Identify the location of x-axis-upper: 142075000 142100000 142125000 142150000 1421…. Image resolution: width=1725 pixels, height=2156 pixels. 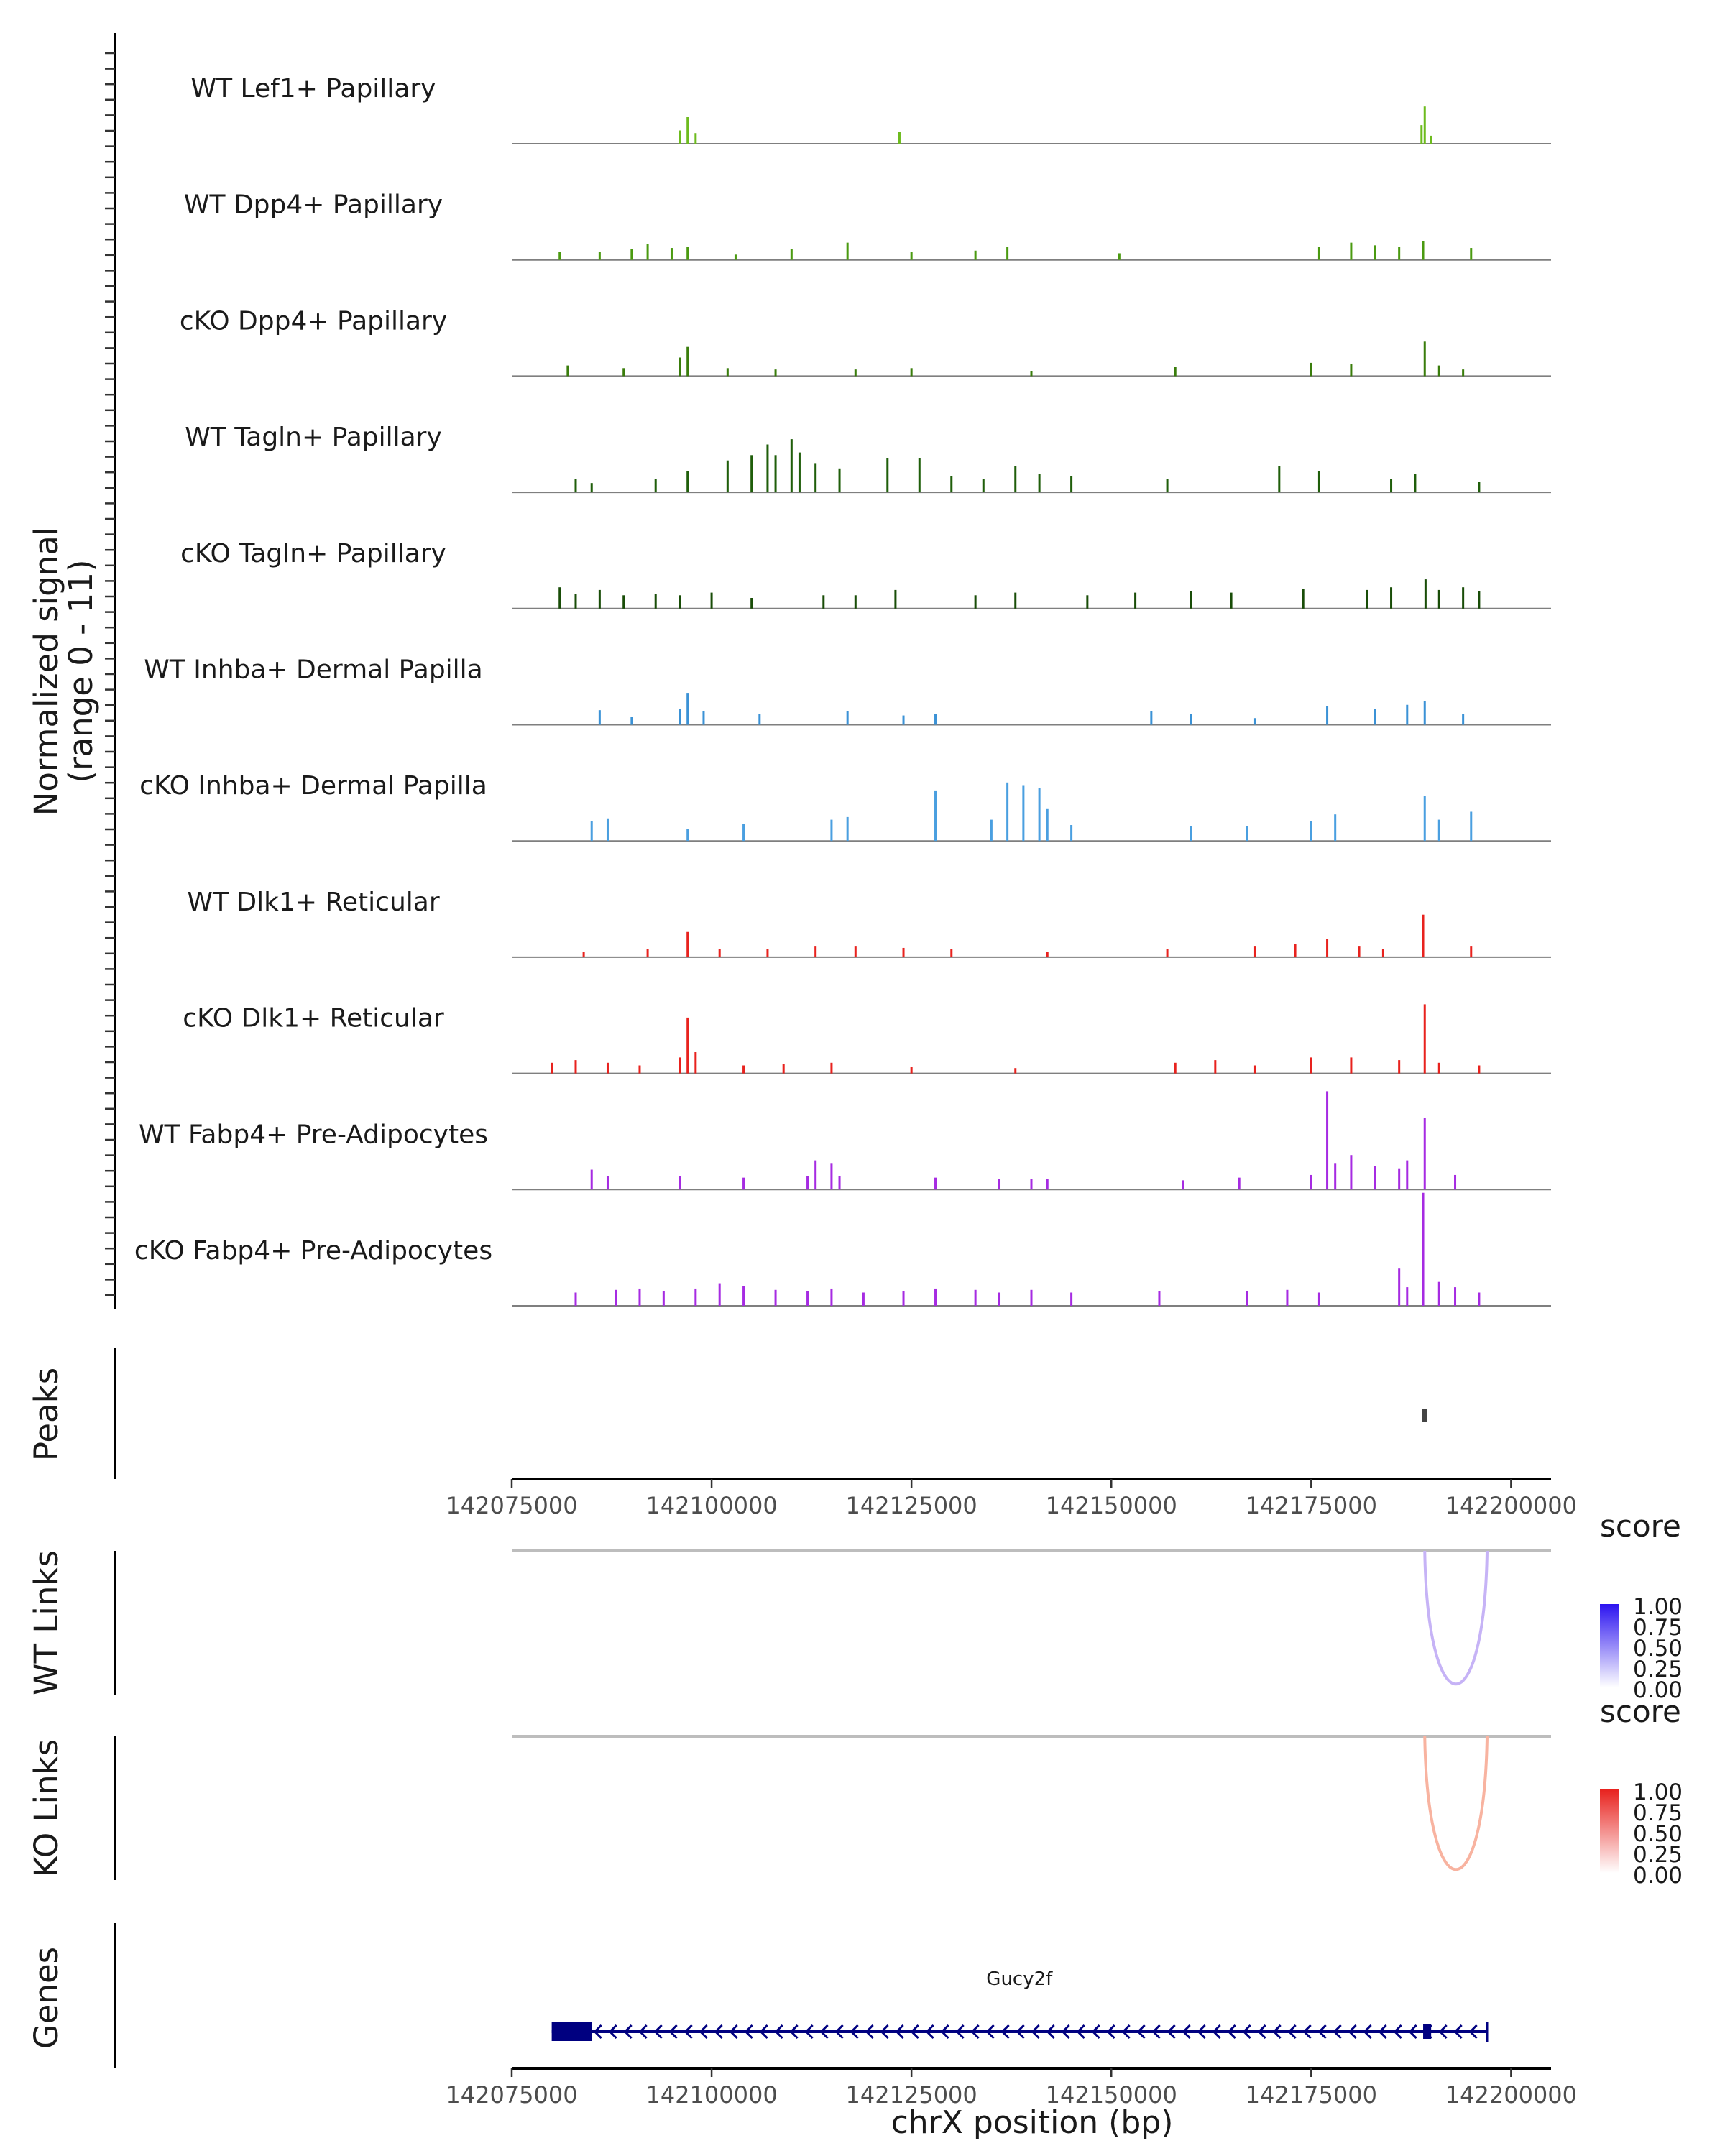
(1011, 1499).